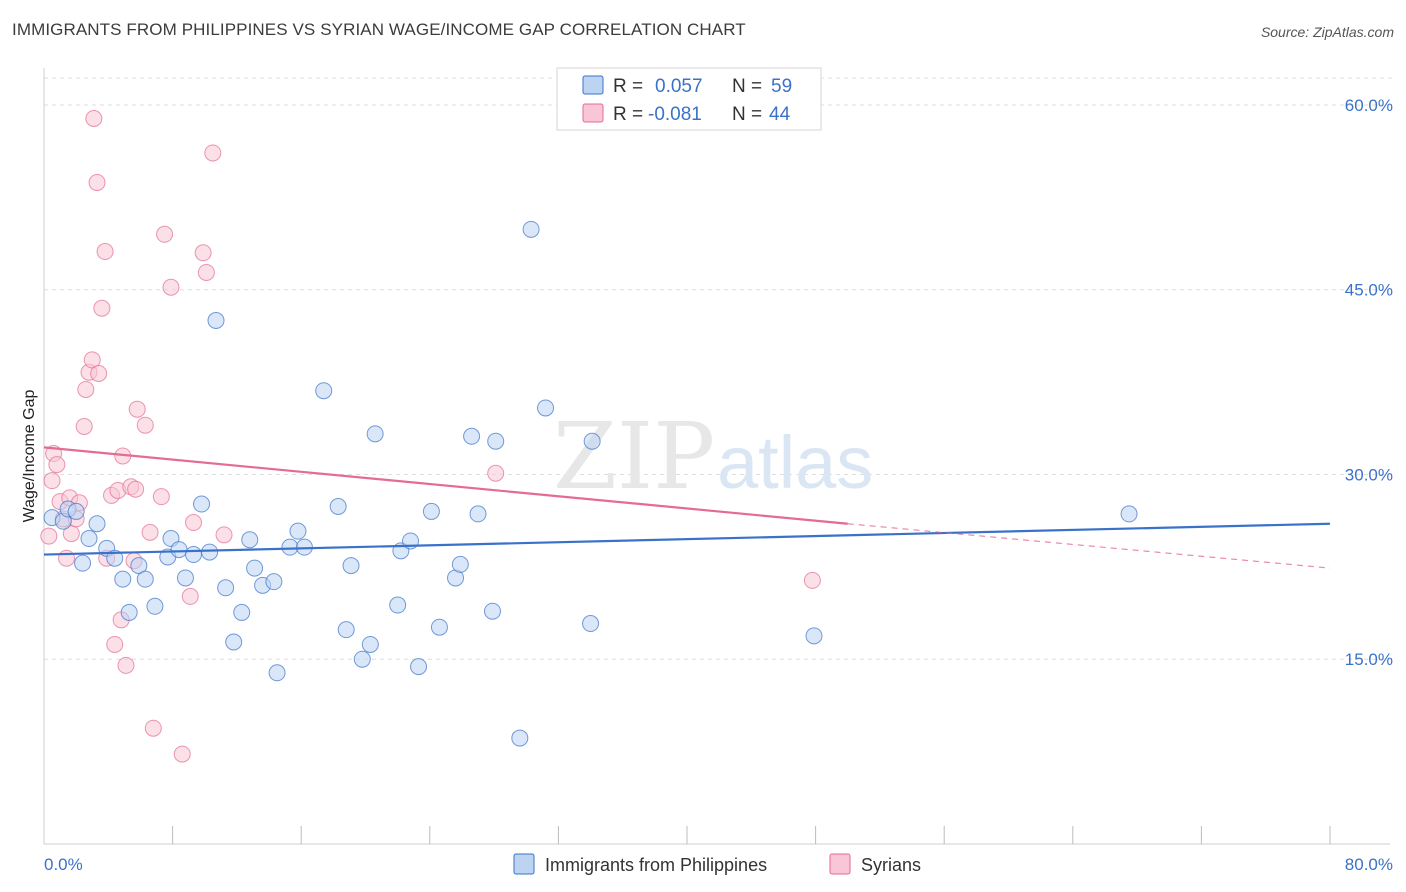 The width and height of the screenshot is (1406, 892). I want to click on x-tick-label-min: 0.0%, so click(63, 864).